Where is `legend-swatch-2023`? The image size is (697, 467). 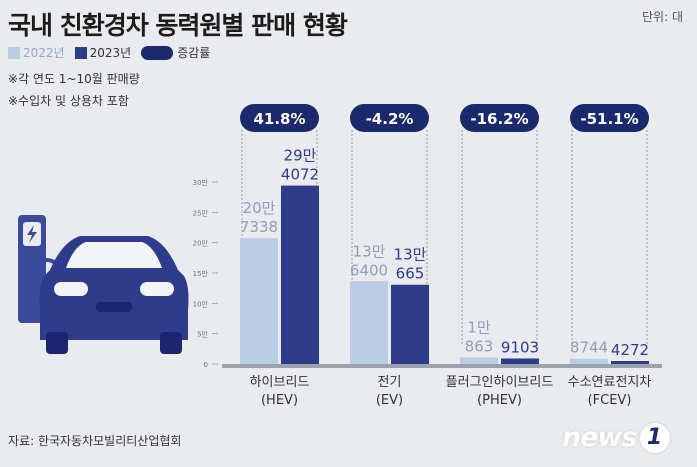 legend-swatch-2023 is located at coordinates (80, 52).